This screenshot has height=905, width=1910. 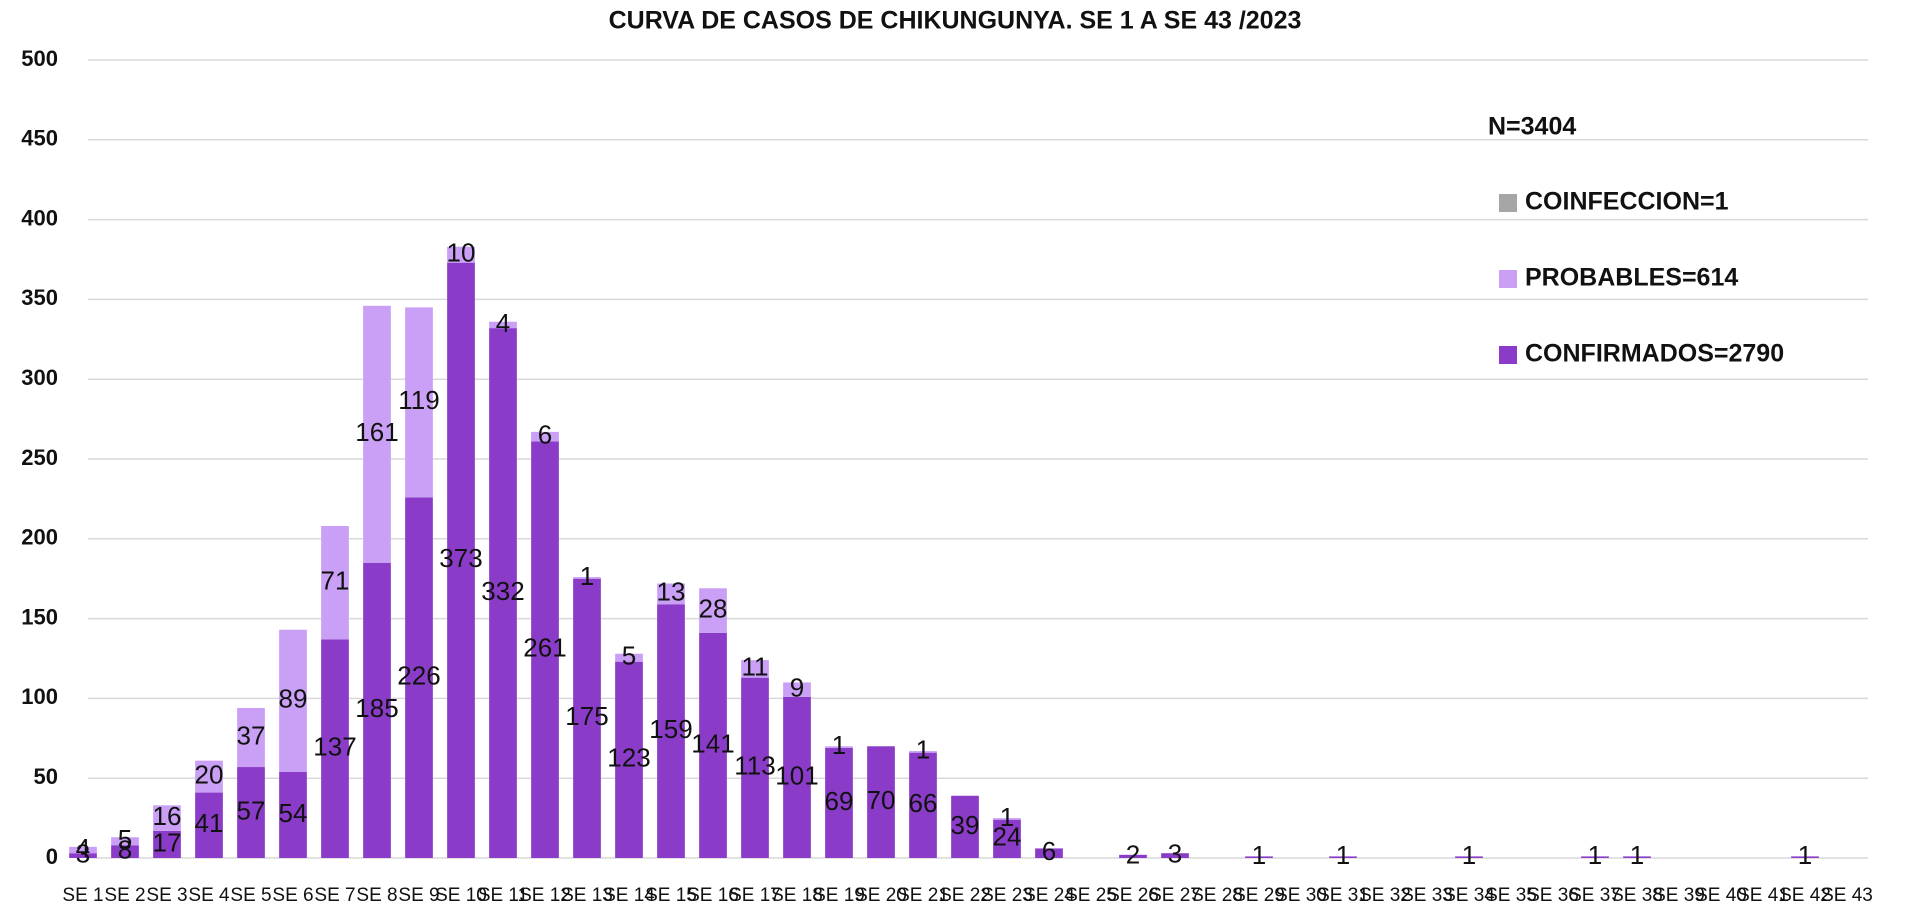 What do you see at coordinates (1627, 202) in the screenshot?
I see `legend-label: COINFECCION=1` at bounding box center [1627, 202].